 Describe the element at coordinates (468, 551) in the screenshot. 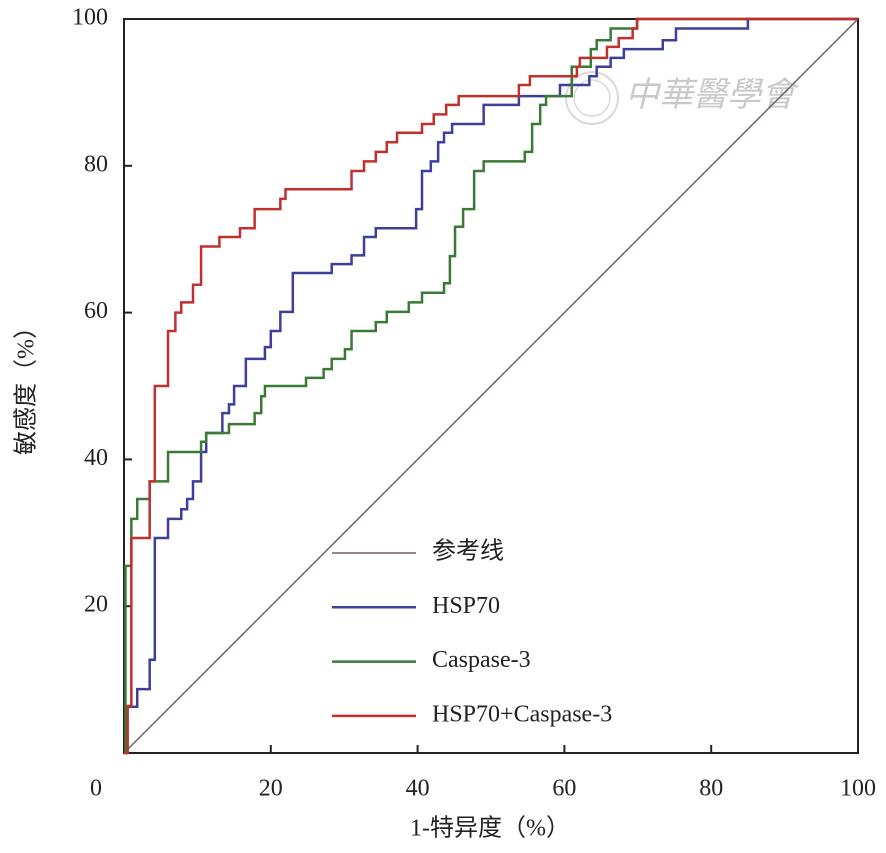

I see `legend-label: 参考线` at that location.